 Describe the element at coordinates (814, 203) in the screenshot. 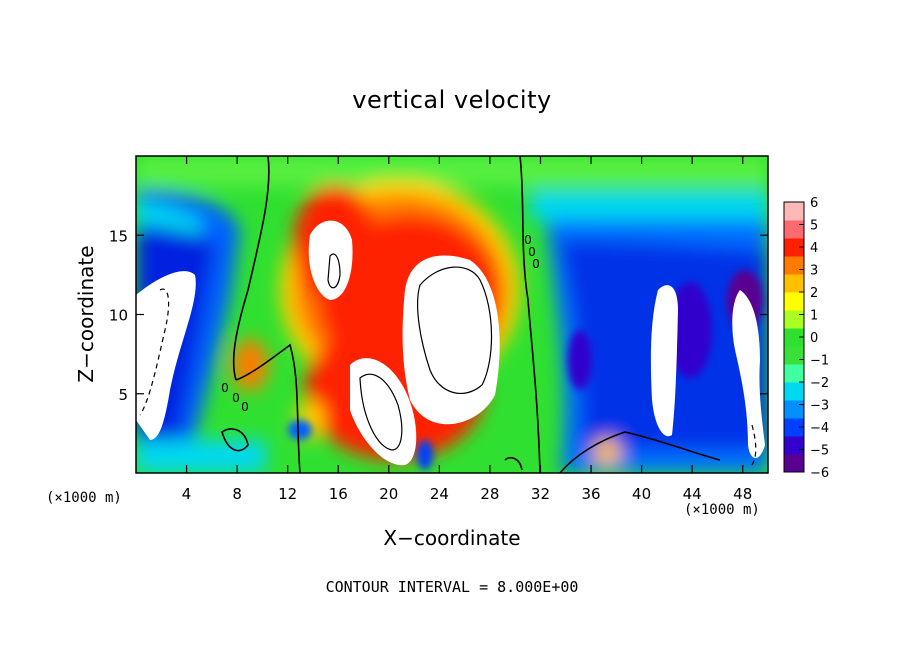

I see `colorbar-tick-label: 6` at that location.